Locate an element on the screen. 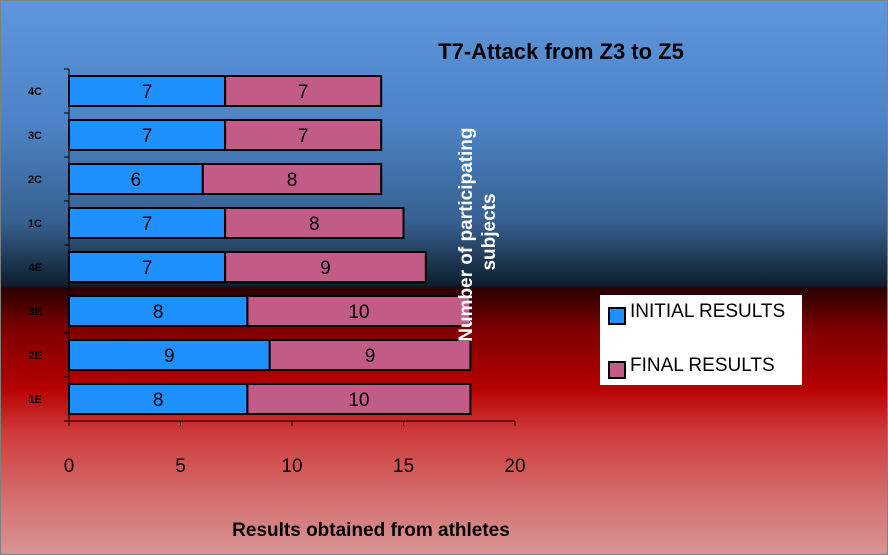 This screenshot has width=888, height=555. legend-label-final: FINAL RESULTS is located at coordinates (702, 365).